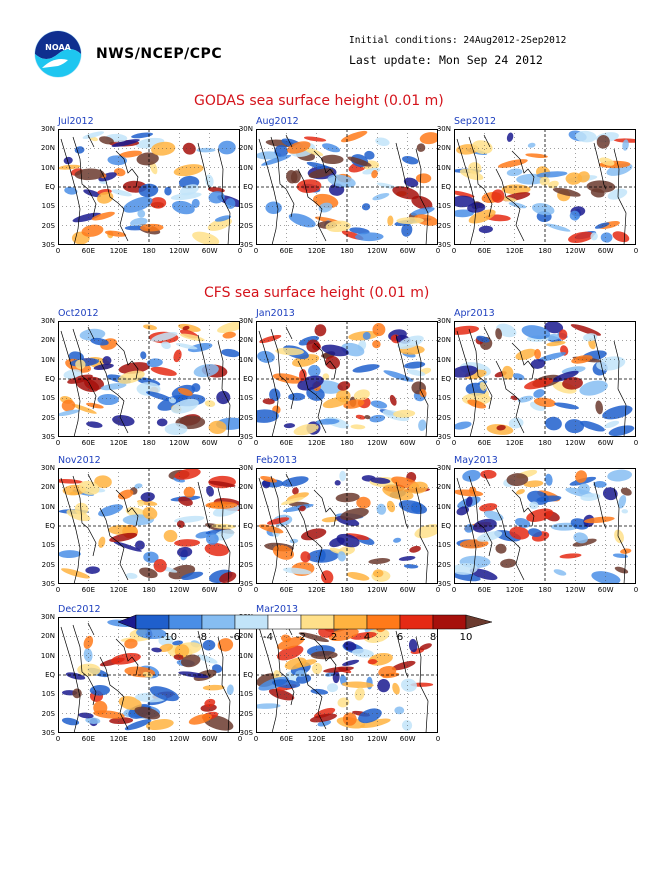 The height and width of the screenshot is (880, 660). Describe the element at coordinates (202, 637) in the screenshot. I see `colorbar-level-label: -8` at that location.